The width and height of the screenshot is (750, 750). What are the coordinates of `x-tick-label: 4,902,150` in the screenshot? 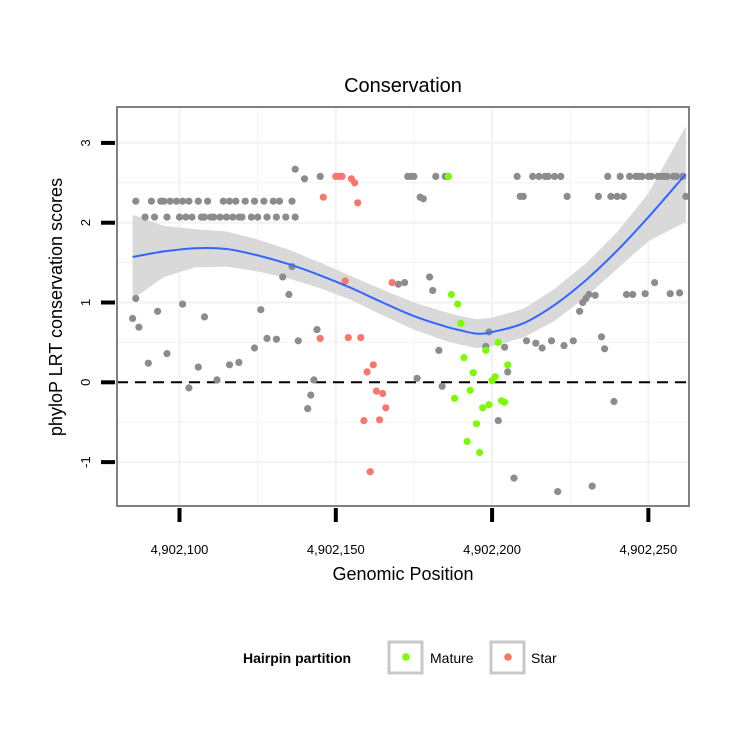 It's located at (336, 549).